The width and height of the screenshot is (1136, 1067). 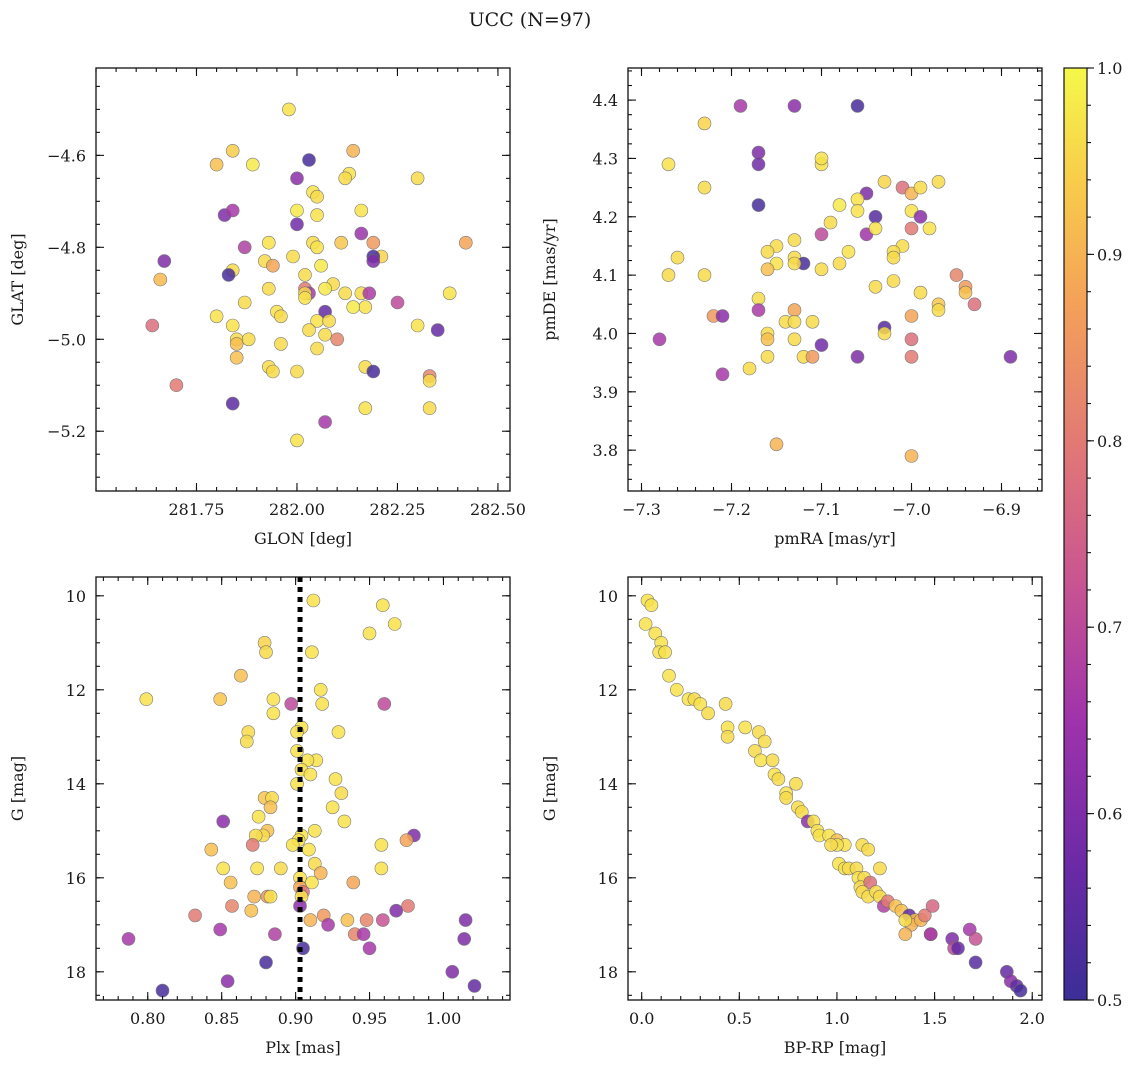 I want to click on y-tick-label: −4.8, so click(x=66, y=247).